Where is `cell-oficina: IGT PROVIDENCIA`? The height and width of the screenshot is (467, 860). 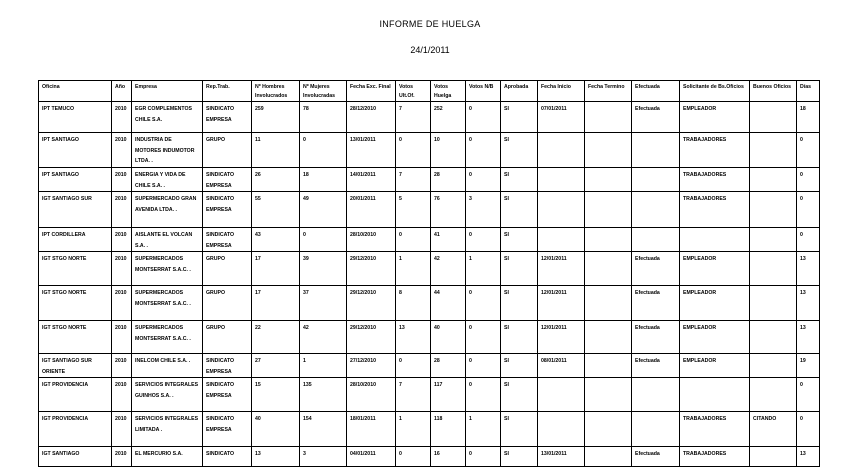
cell-oficina: IGT PROVIDENCIA is located at coordinates (75, 429).